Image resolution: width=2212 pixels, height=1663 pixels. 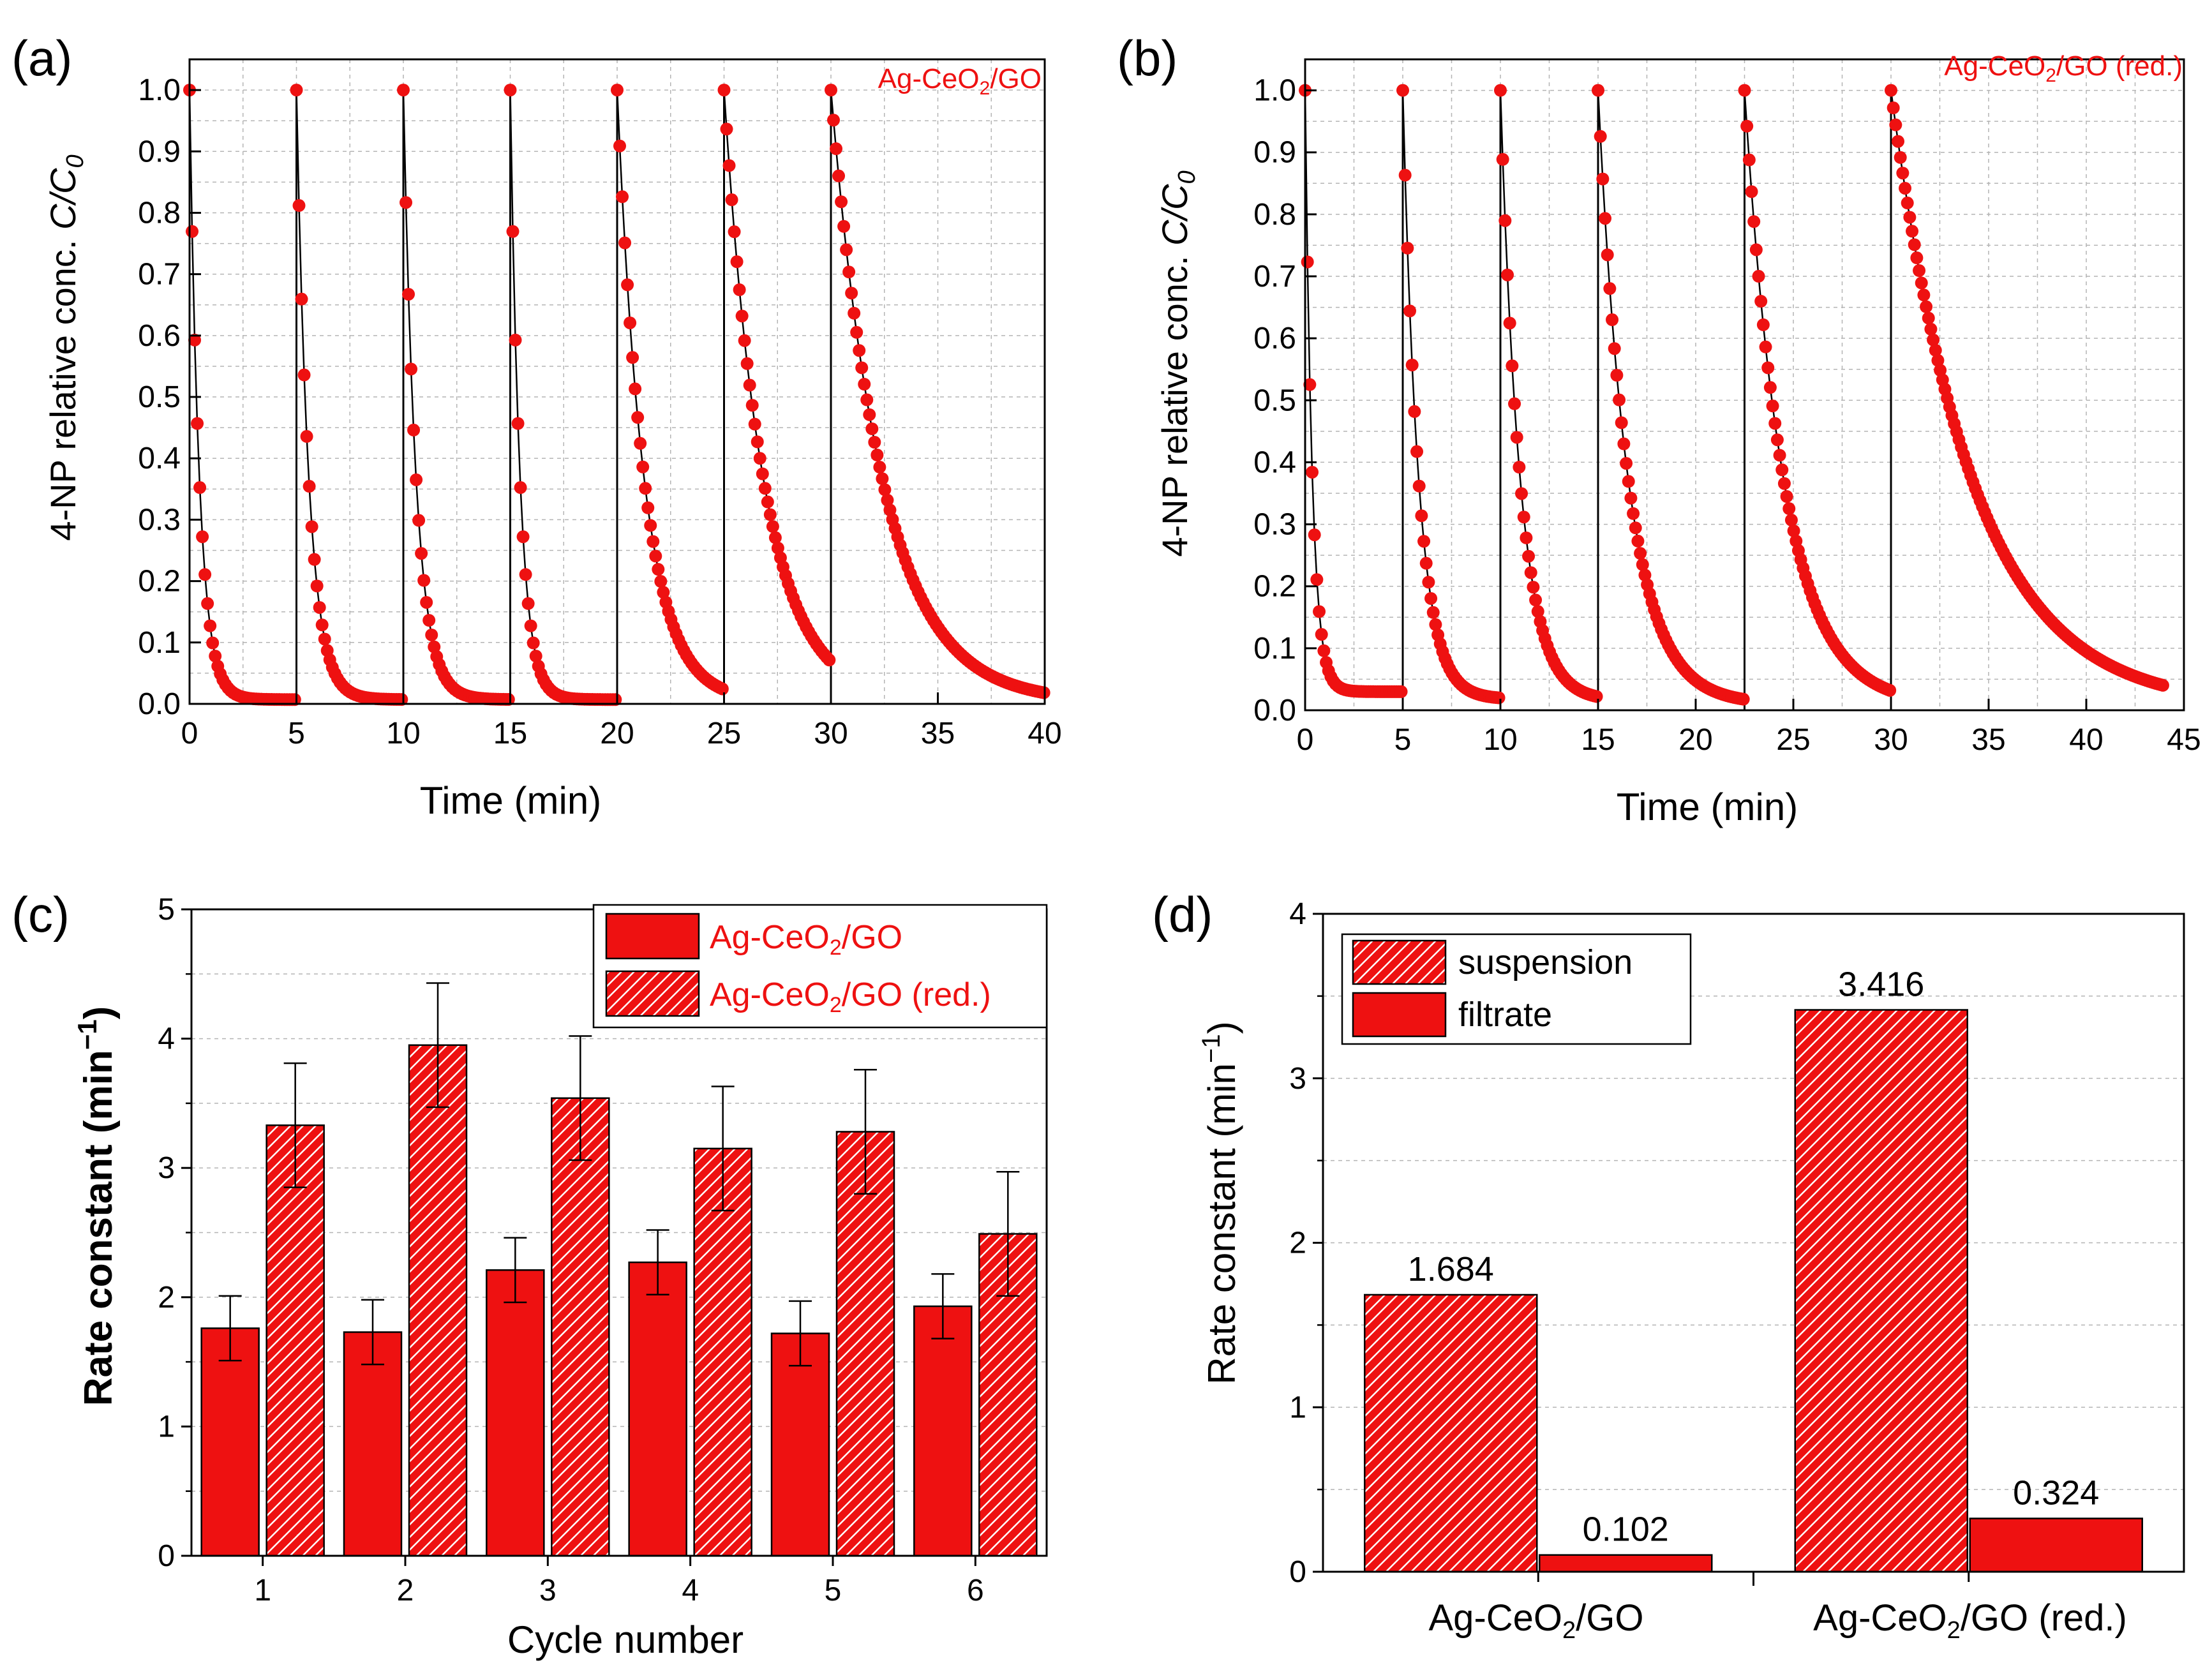 I want to click on panel-d-legend-swatch-solid, so click(x=1399, y=1015).